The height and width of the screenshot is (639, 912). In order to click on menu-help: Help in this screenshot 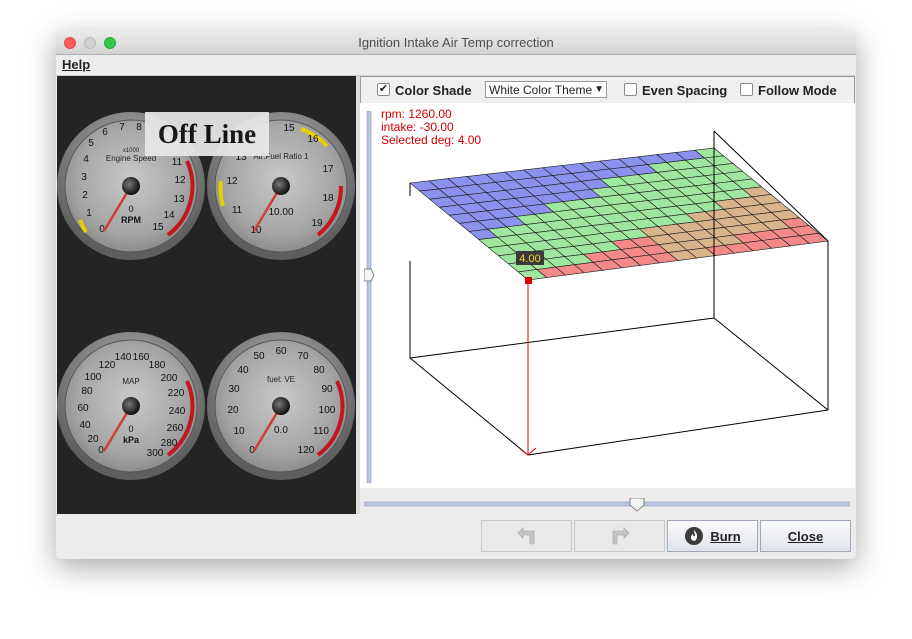, I will do `click(76, 64)`.